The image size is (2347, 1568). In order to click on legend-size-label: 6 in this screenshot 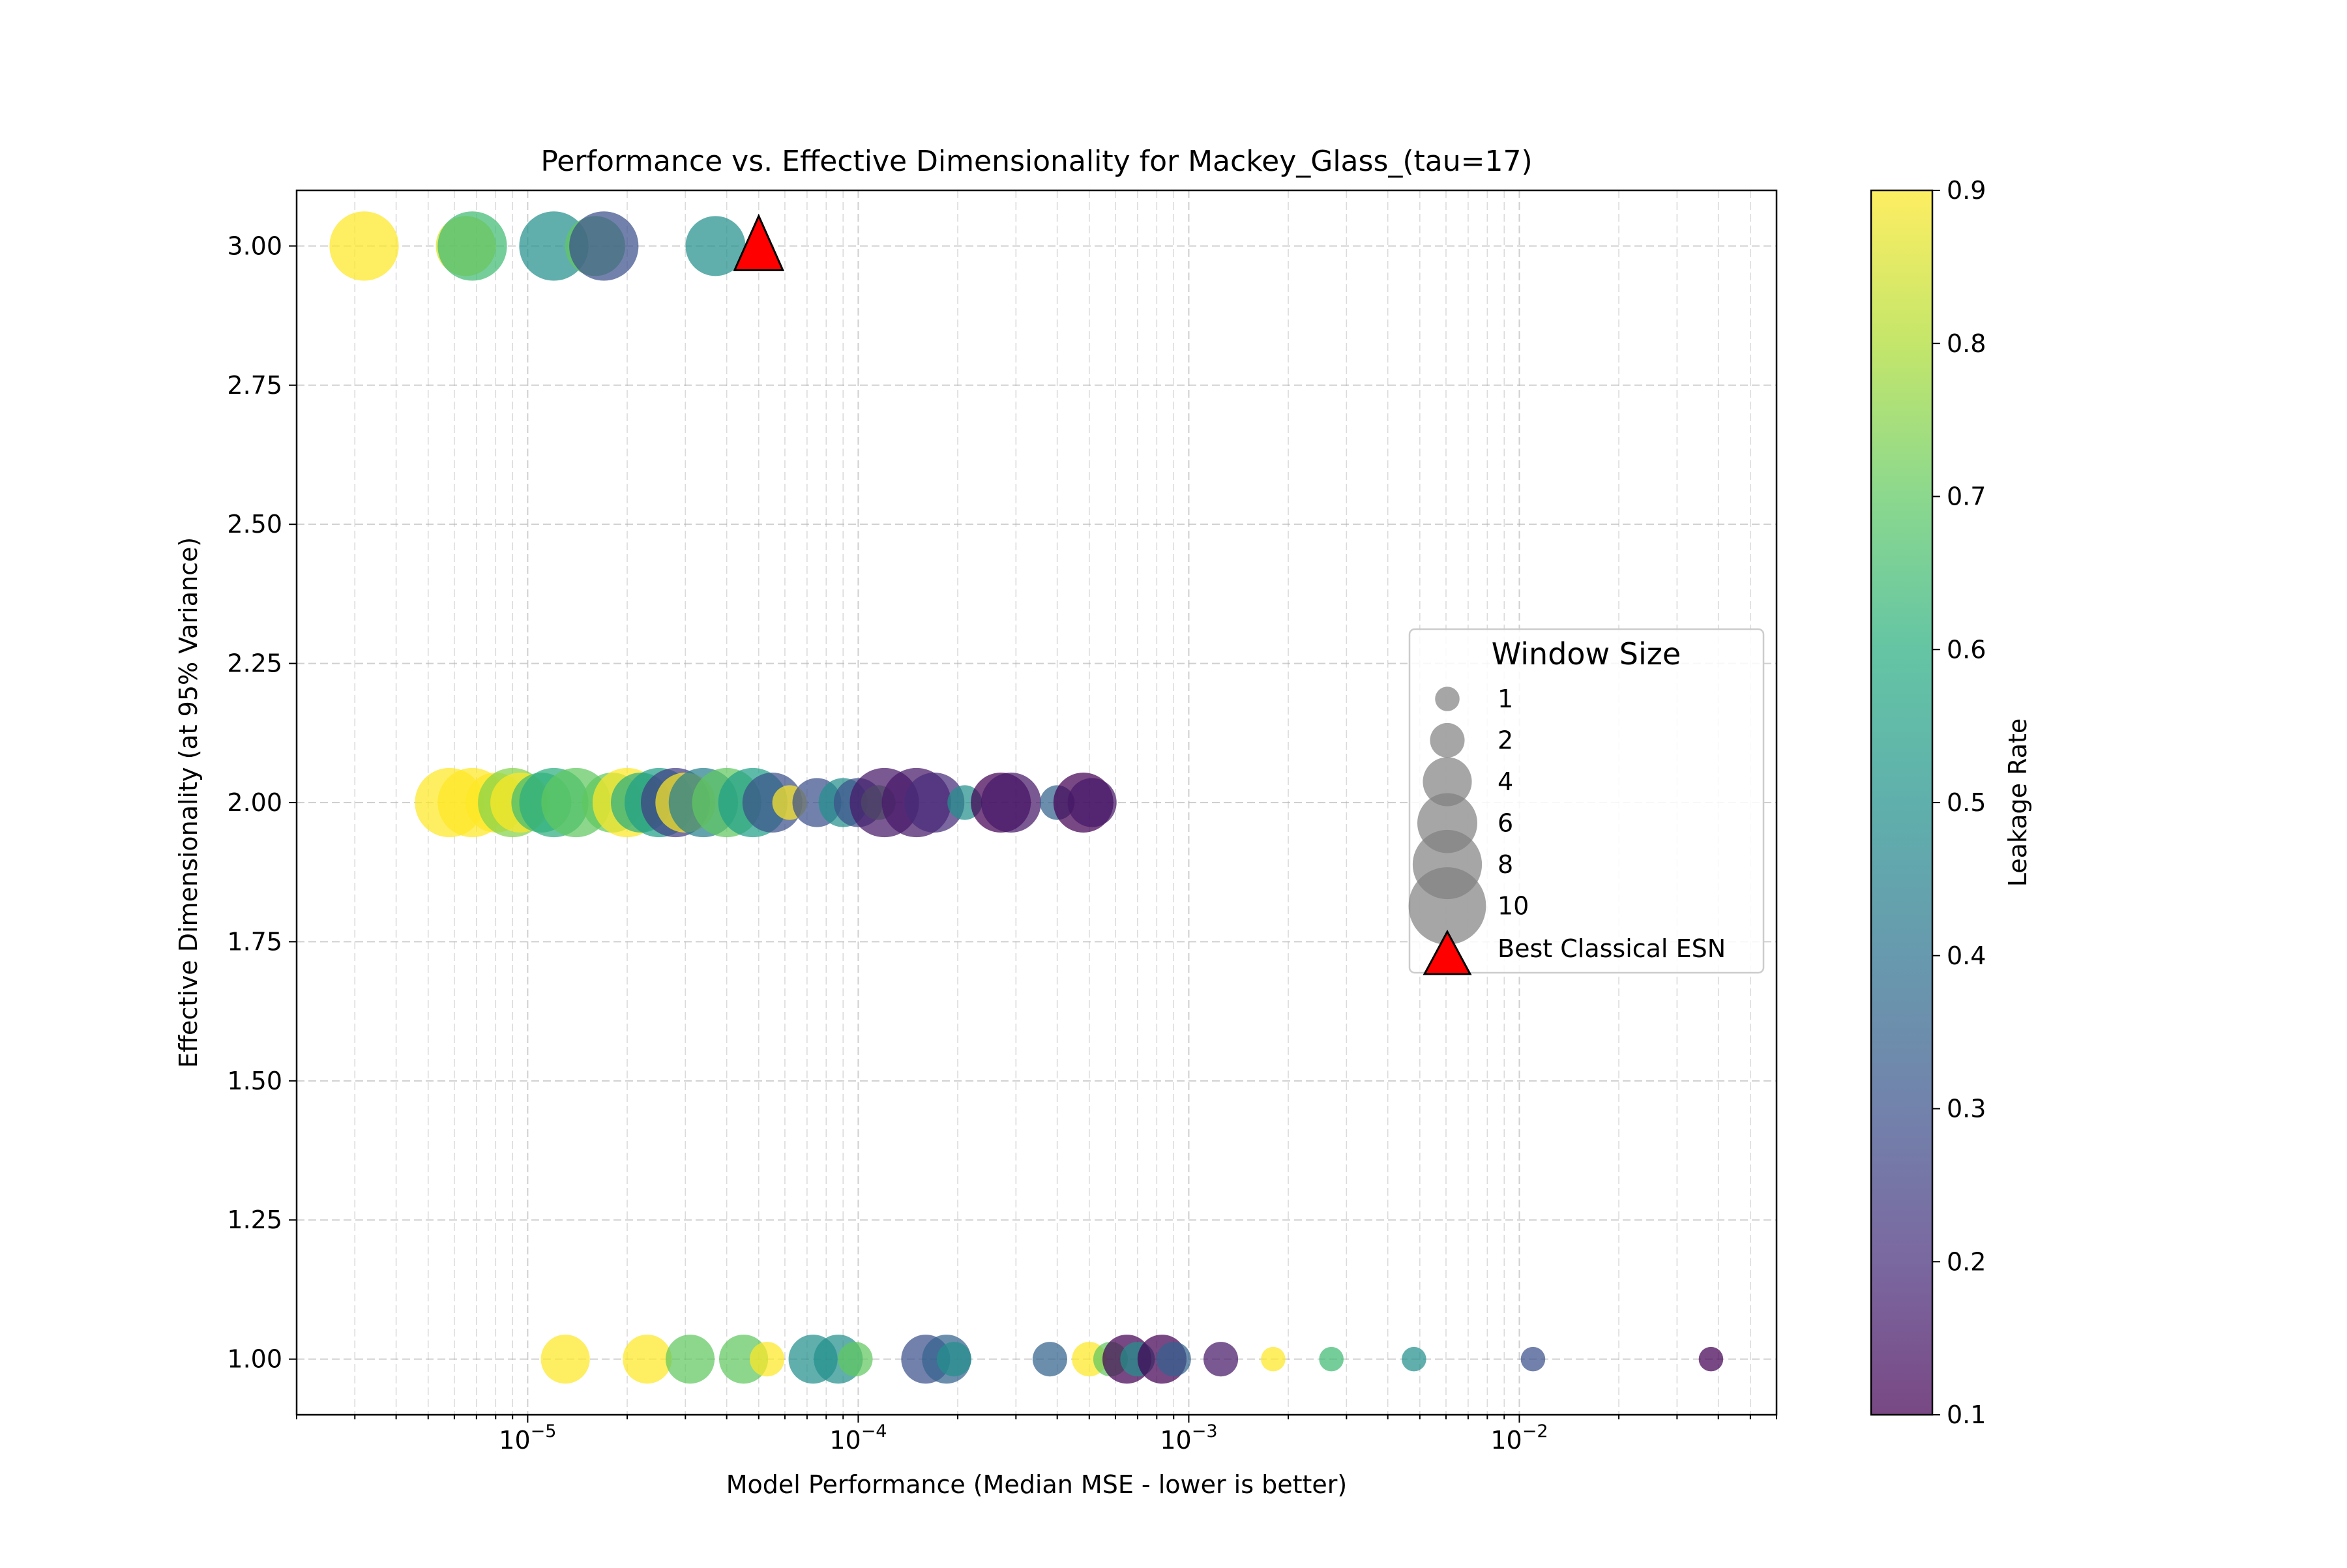, I will do `click(1505, 823)`.